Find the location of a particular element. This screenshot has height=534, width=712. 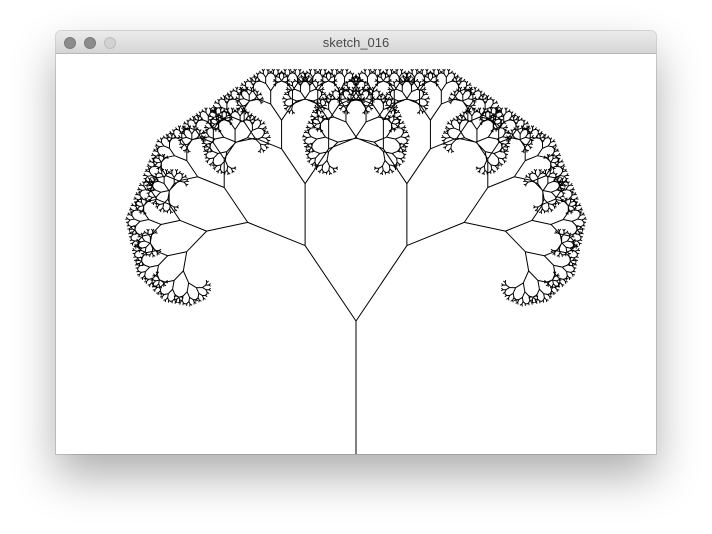

title-bar: sketch_016 is located at coordinates (356, 42).